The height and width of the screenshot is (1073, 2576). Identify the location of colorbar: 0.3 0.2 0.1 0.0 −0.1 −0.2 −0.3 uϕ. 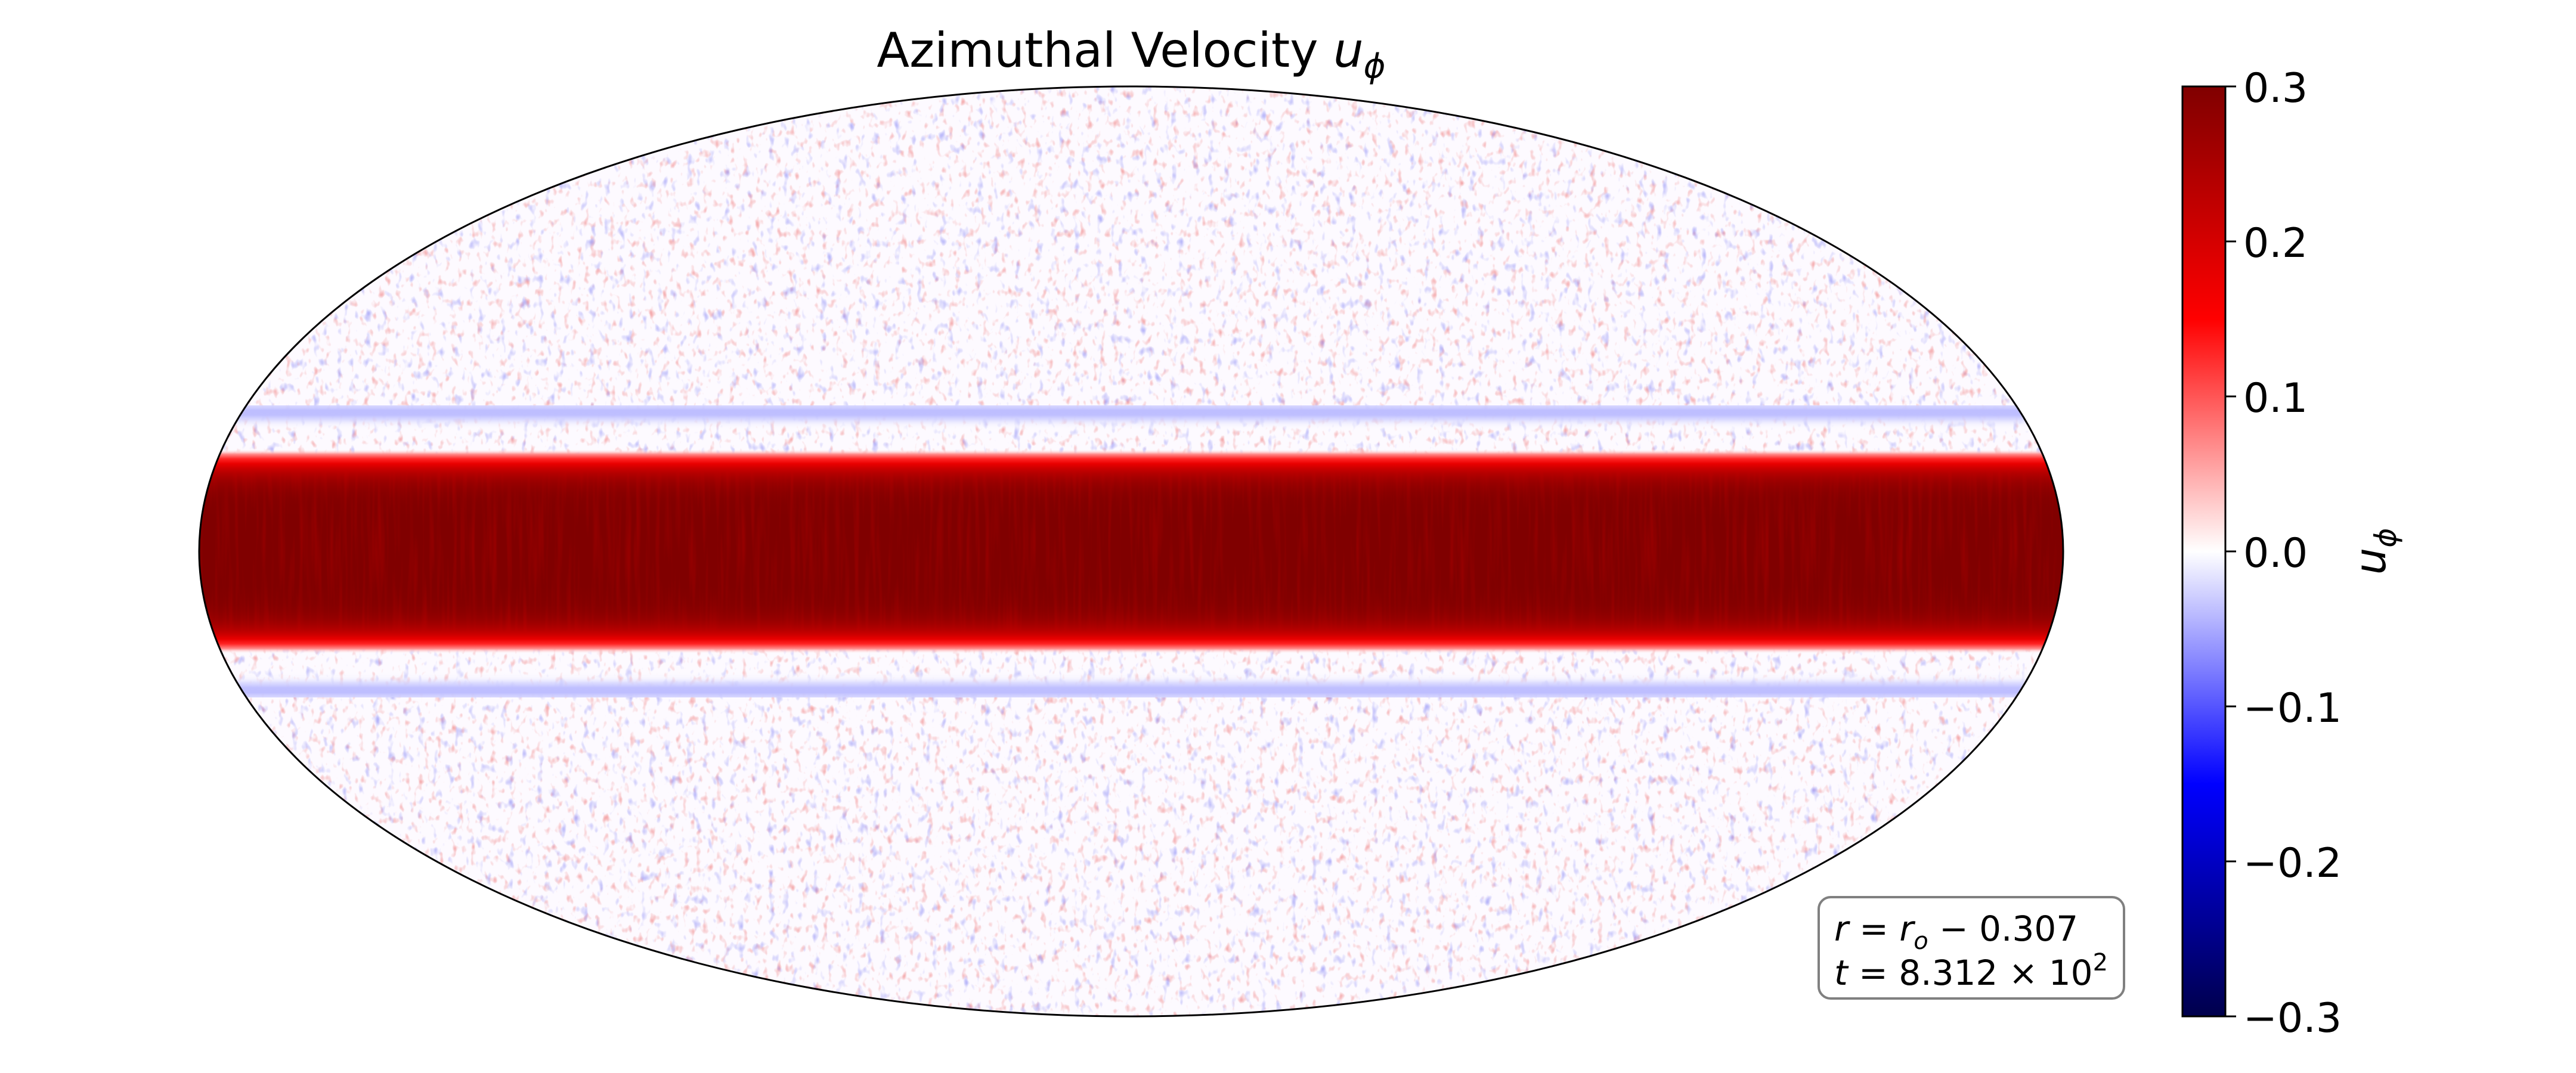
(2292, 553).